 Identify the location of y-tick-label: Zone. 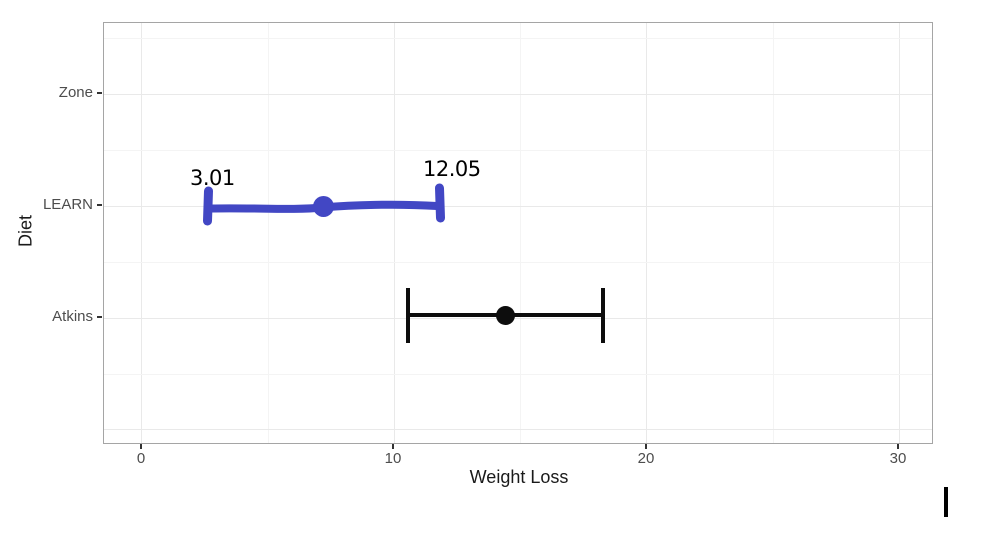
(75, 92).